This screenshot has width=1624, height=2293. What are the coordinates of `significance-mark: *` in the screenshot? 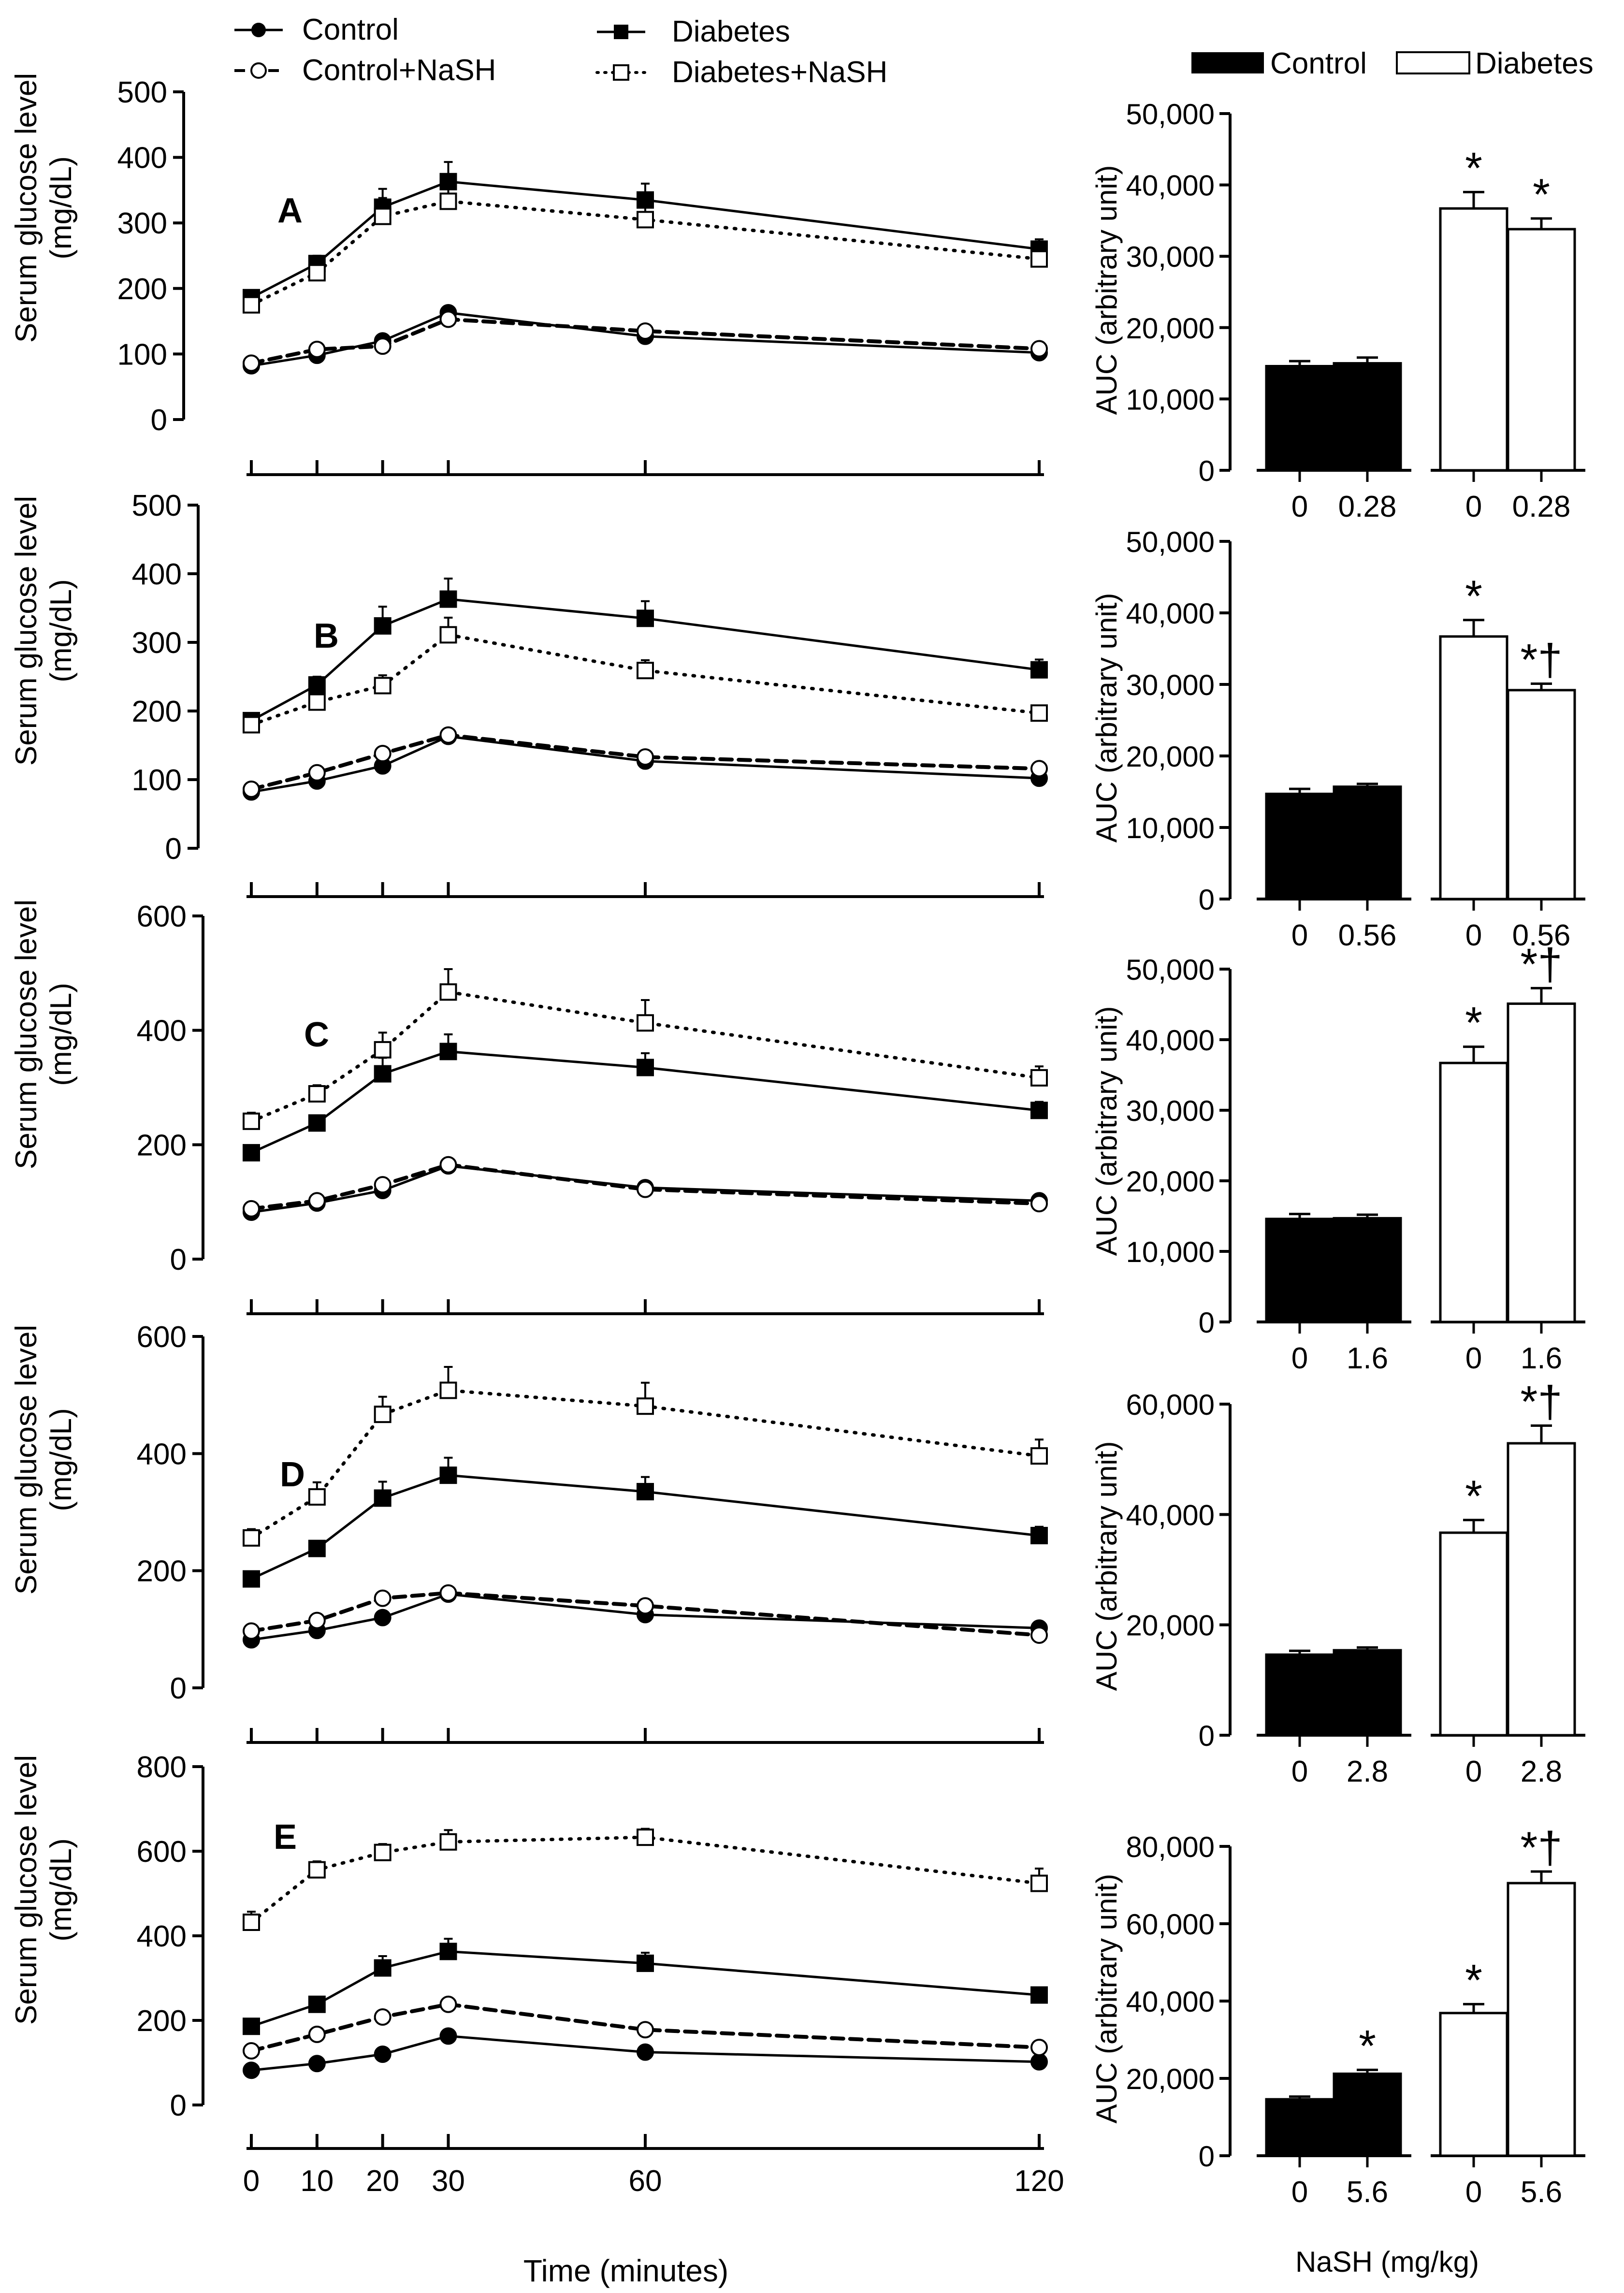 It's located at (1473, 596).